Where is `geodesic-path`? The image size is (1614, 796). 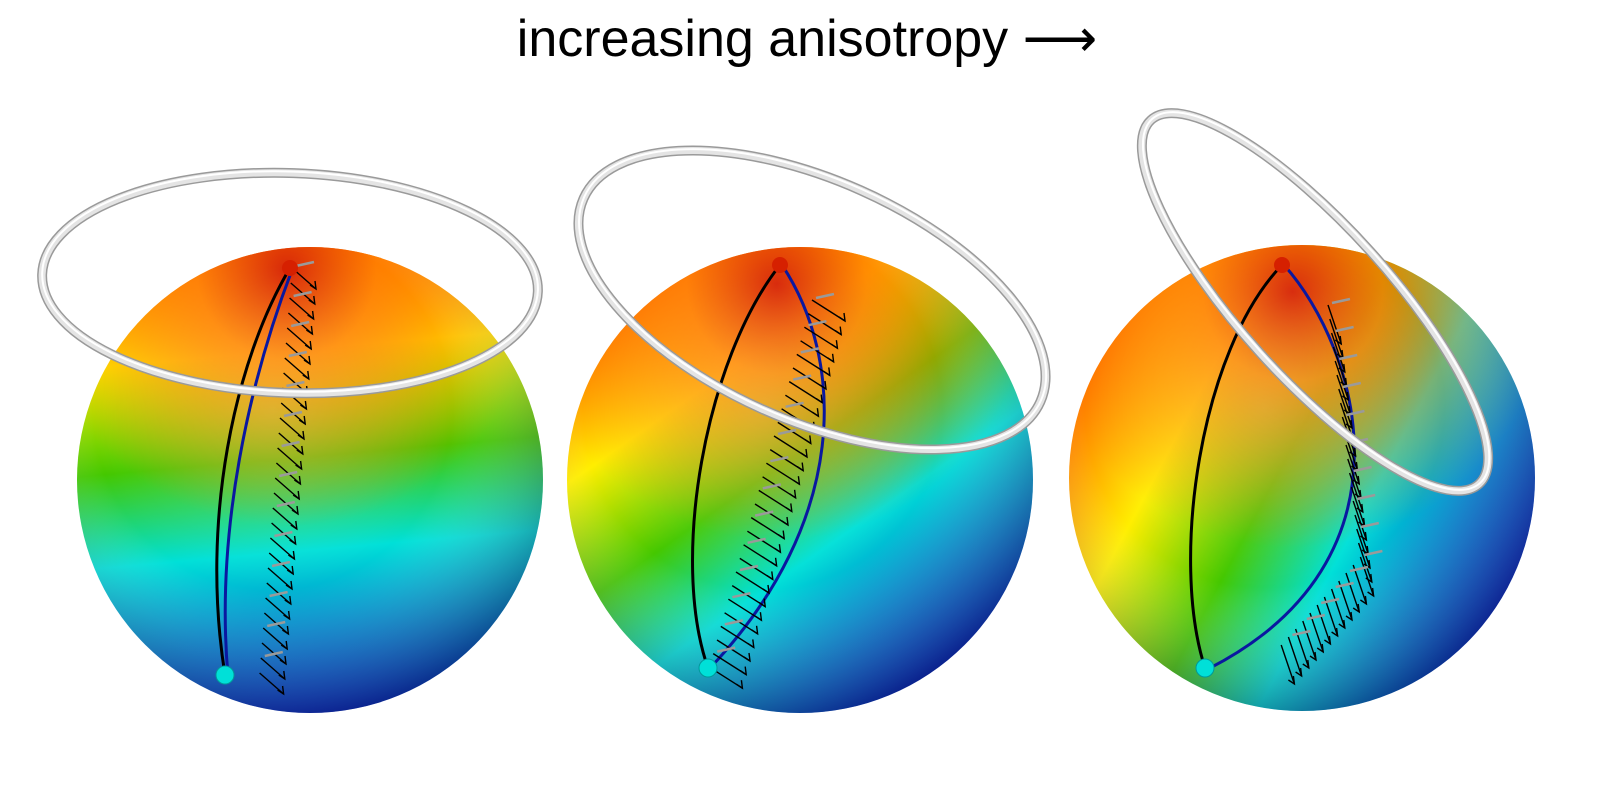 geodesic-path is located at coordinates (253, 471).